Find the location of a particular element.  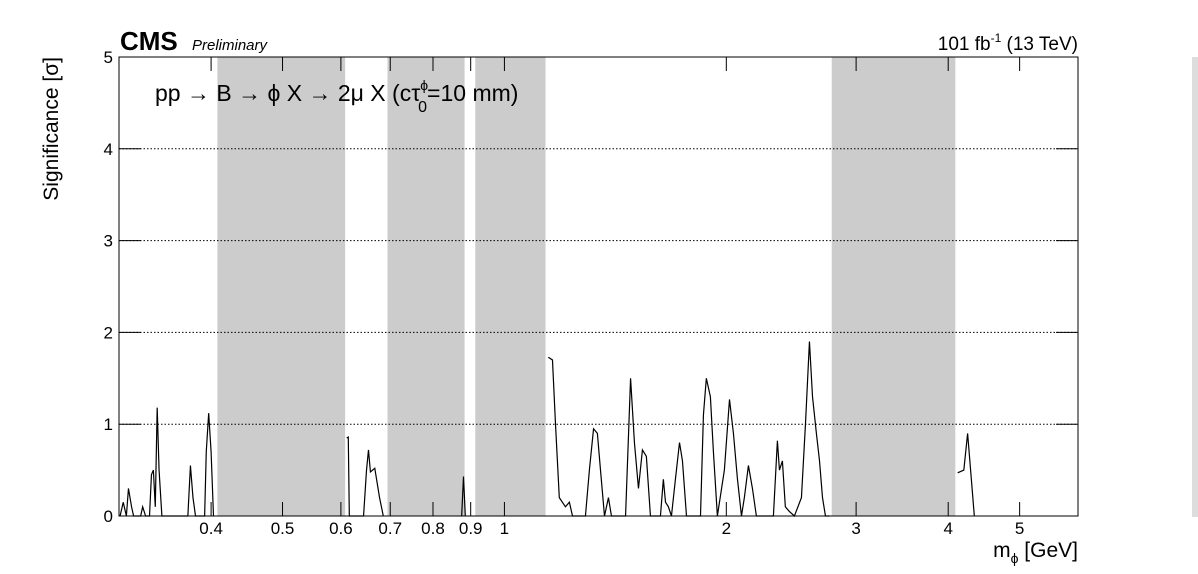

x-axis-label: mϕ [GeV] is located at coordinates (1035, 552).